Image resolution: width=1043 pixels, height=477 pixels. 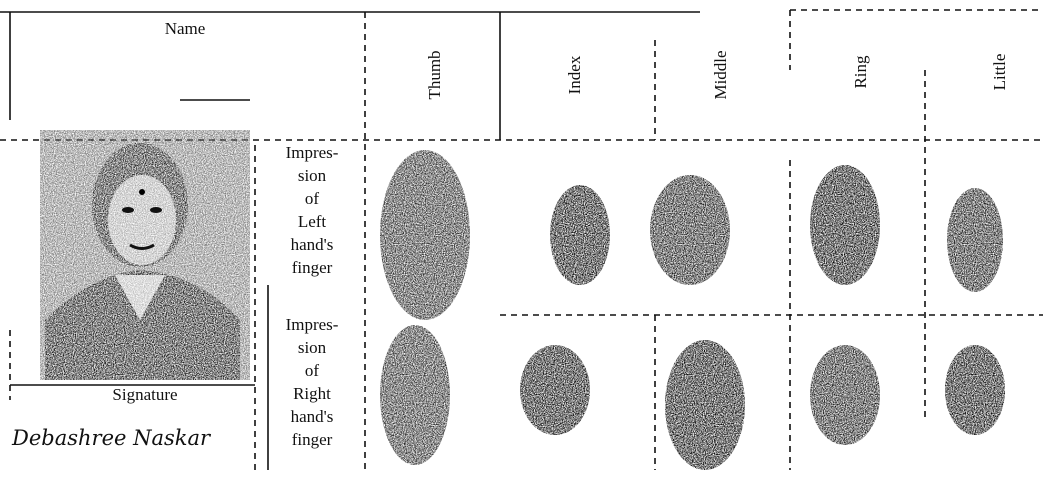 I want to click on row-label-line: Left, so click(x=312, y=221).